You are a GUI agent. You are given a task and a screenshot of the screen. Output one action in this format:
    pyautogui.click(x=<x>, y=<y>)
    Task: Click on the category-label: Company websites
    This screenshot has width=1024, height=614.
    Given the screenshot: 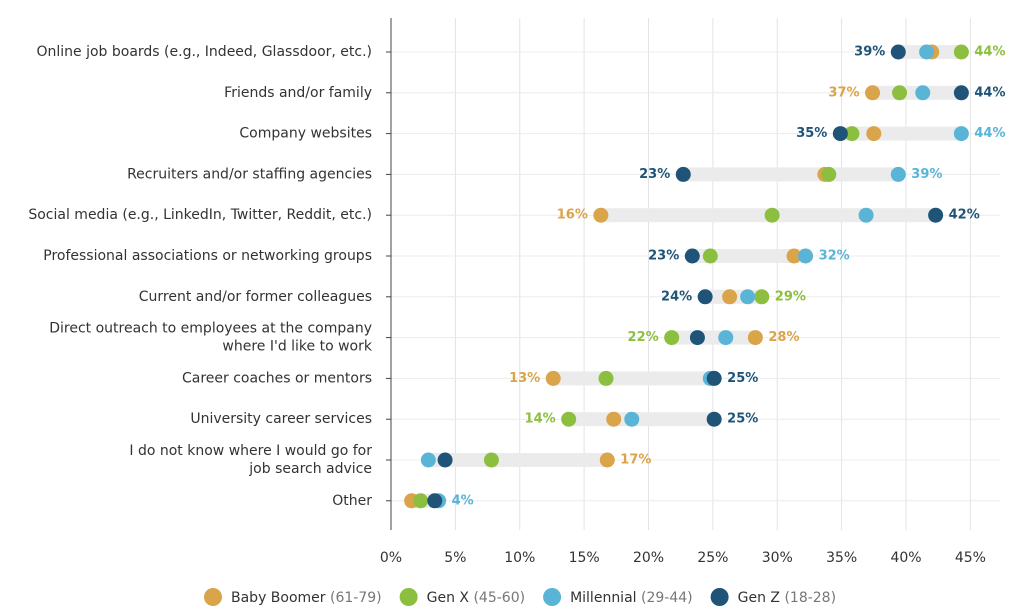 What is the action you would take?
    pyautogui.click(x=305, y=134)
    